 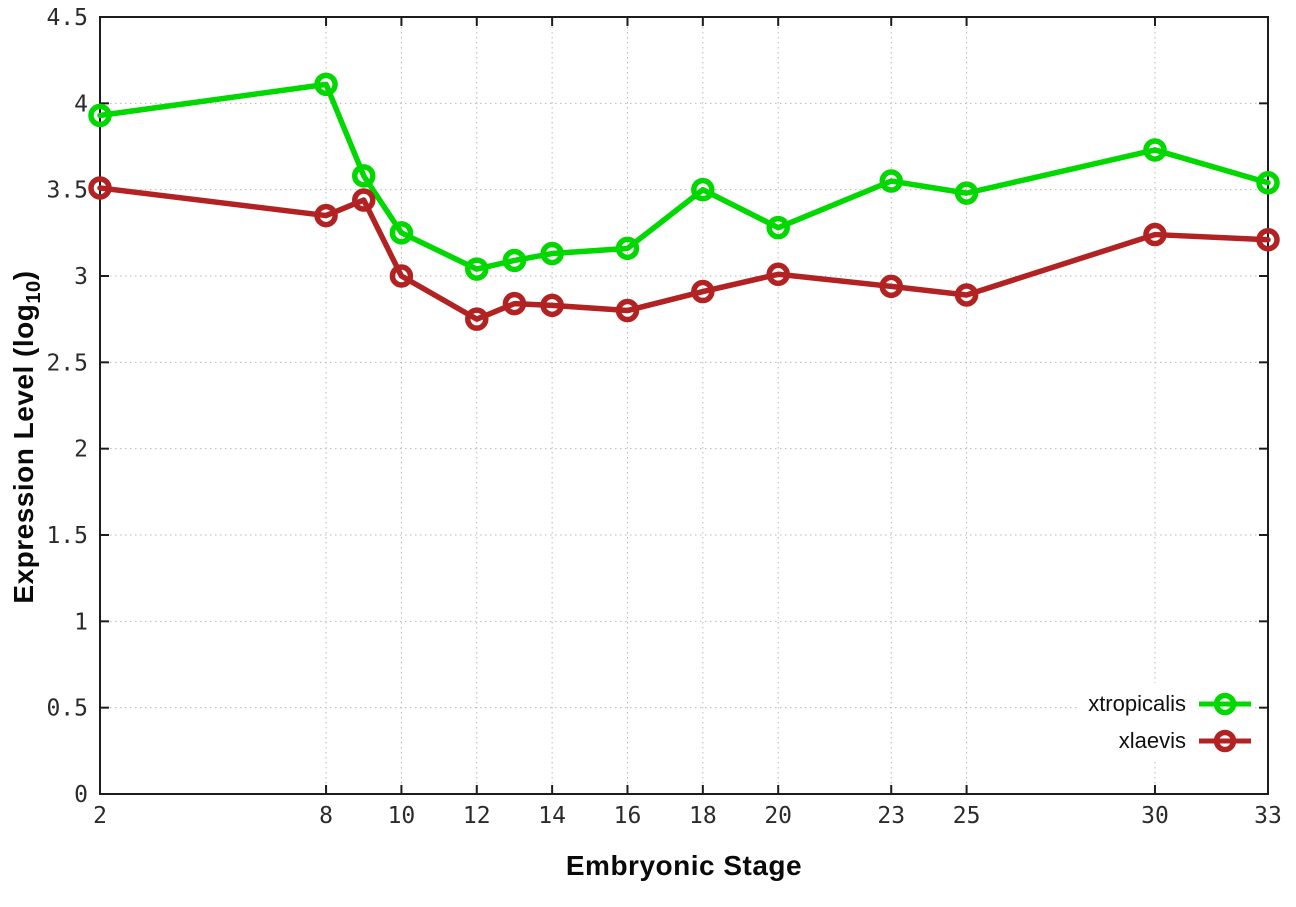 I want to click on y-tick-label: 1, so click(x=81, y=622).